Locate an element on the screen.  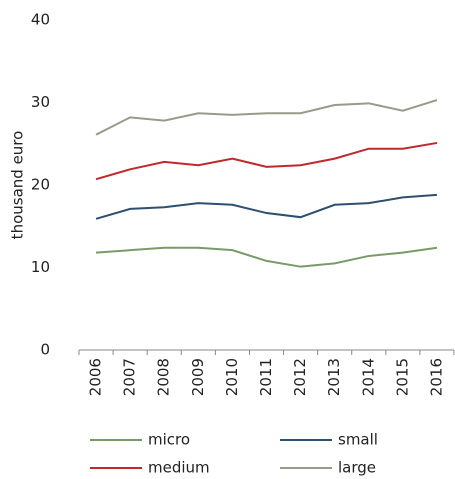
x-tick-label: 2011 is located at coordinates (266, 377).